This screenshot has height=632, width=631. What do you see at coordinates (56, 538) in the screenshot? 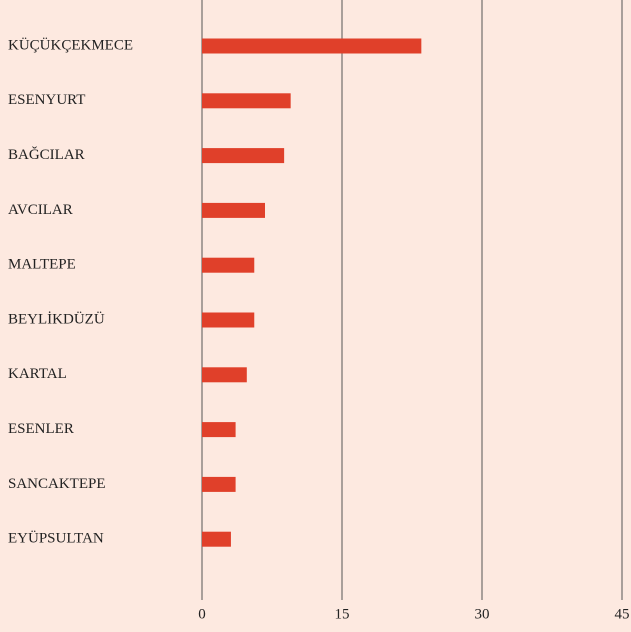
I see `y-tick-label: EYÜPSULTAN` at bounding box center [56, 538].